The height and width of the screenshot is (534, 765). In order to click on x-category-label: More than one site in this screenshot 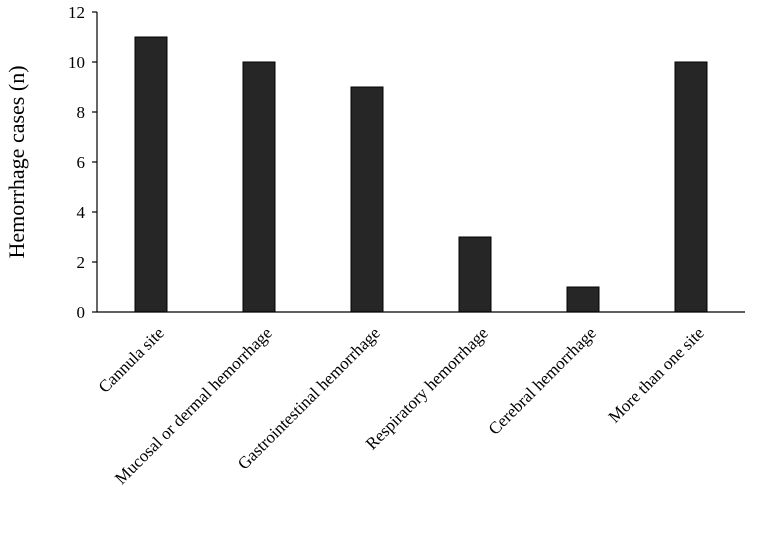, I will do `click(656, 374)`.